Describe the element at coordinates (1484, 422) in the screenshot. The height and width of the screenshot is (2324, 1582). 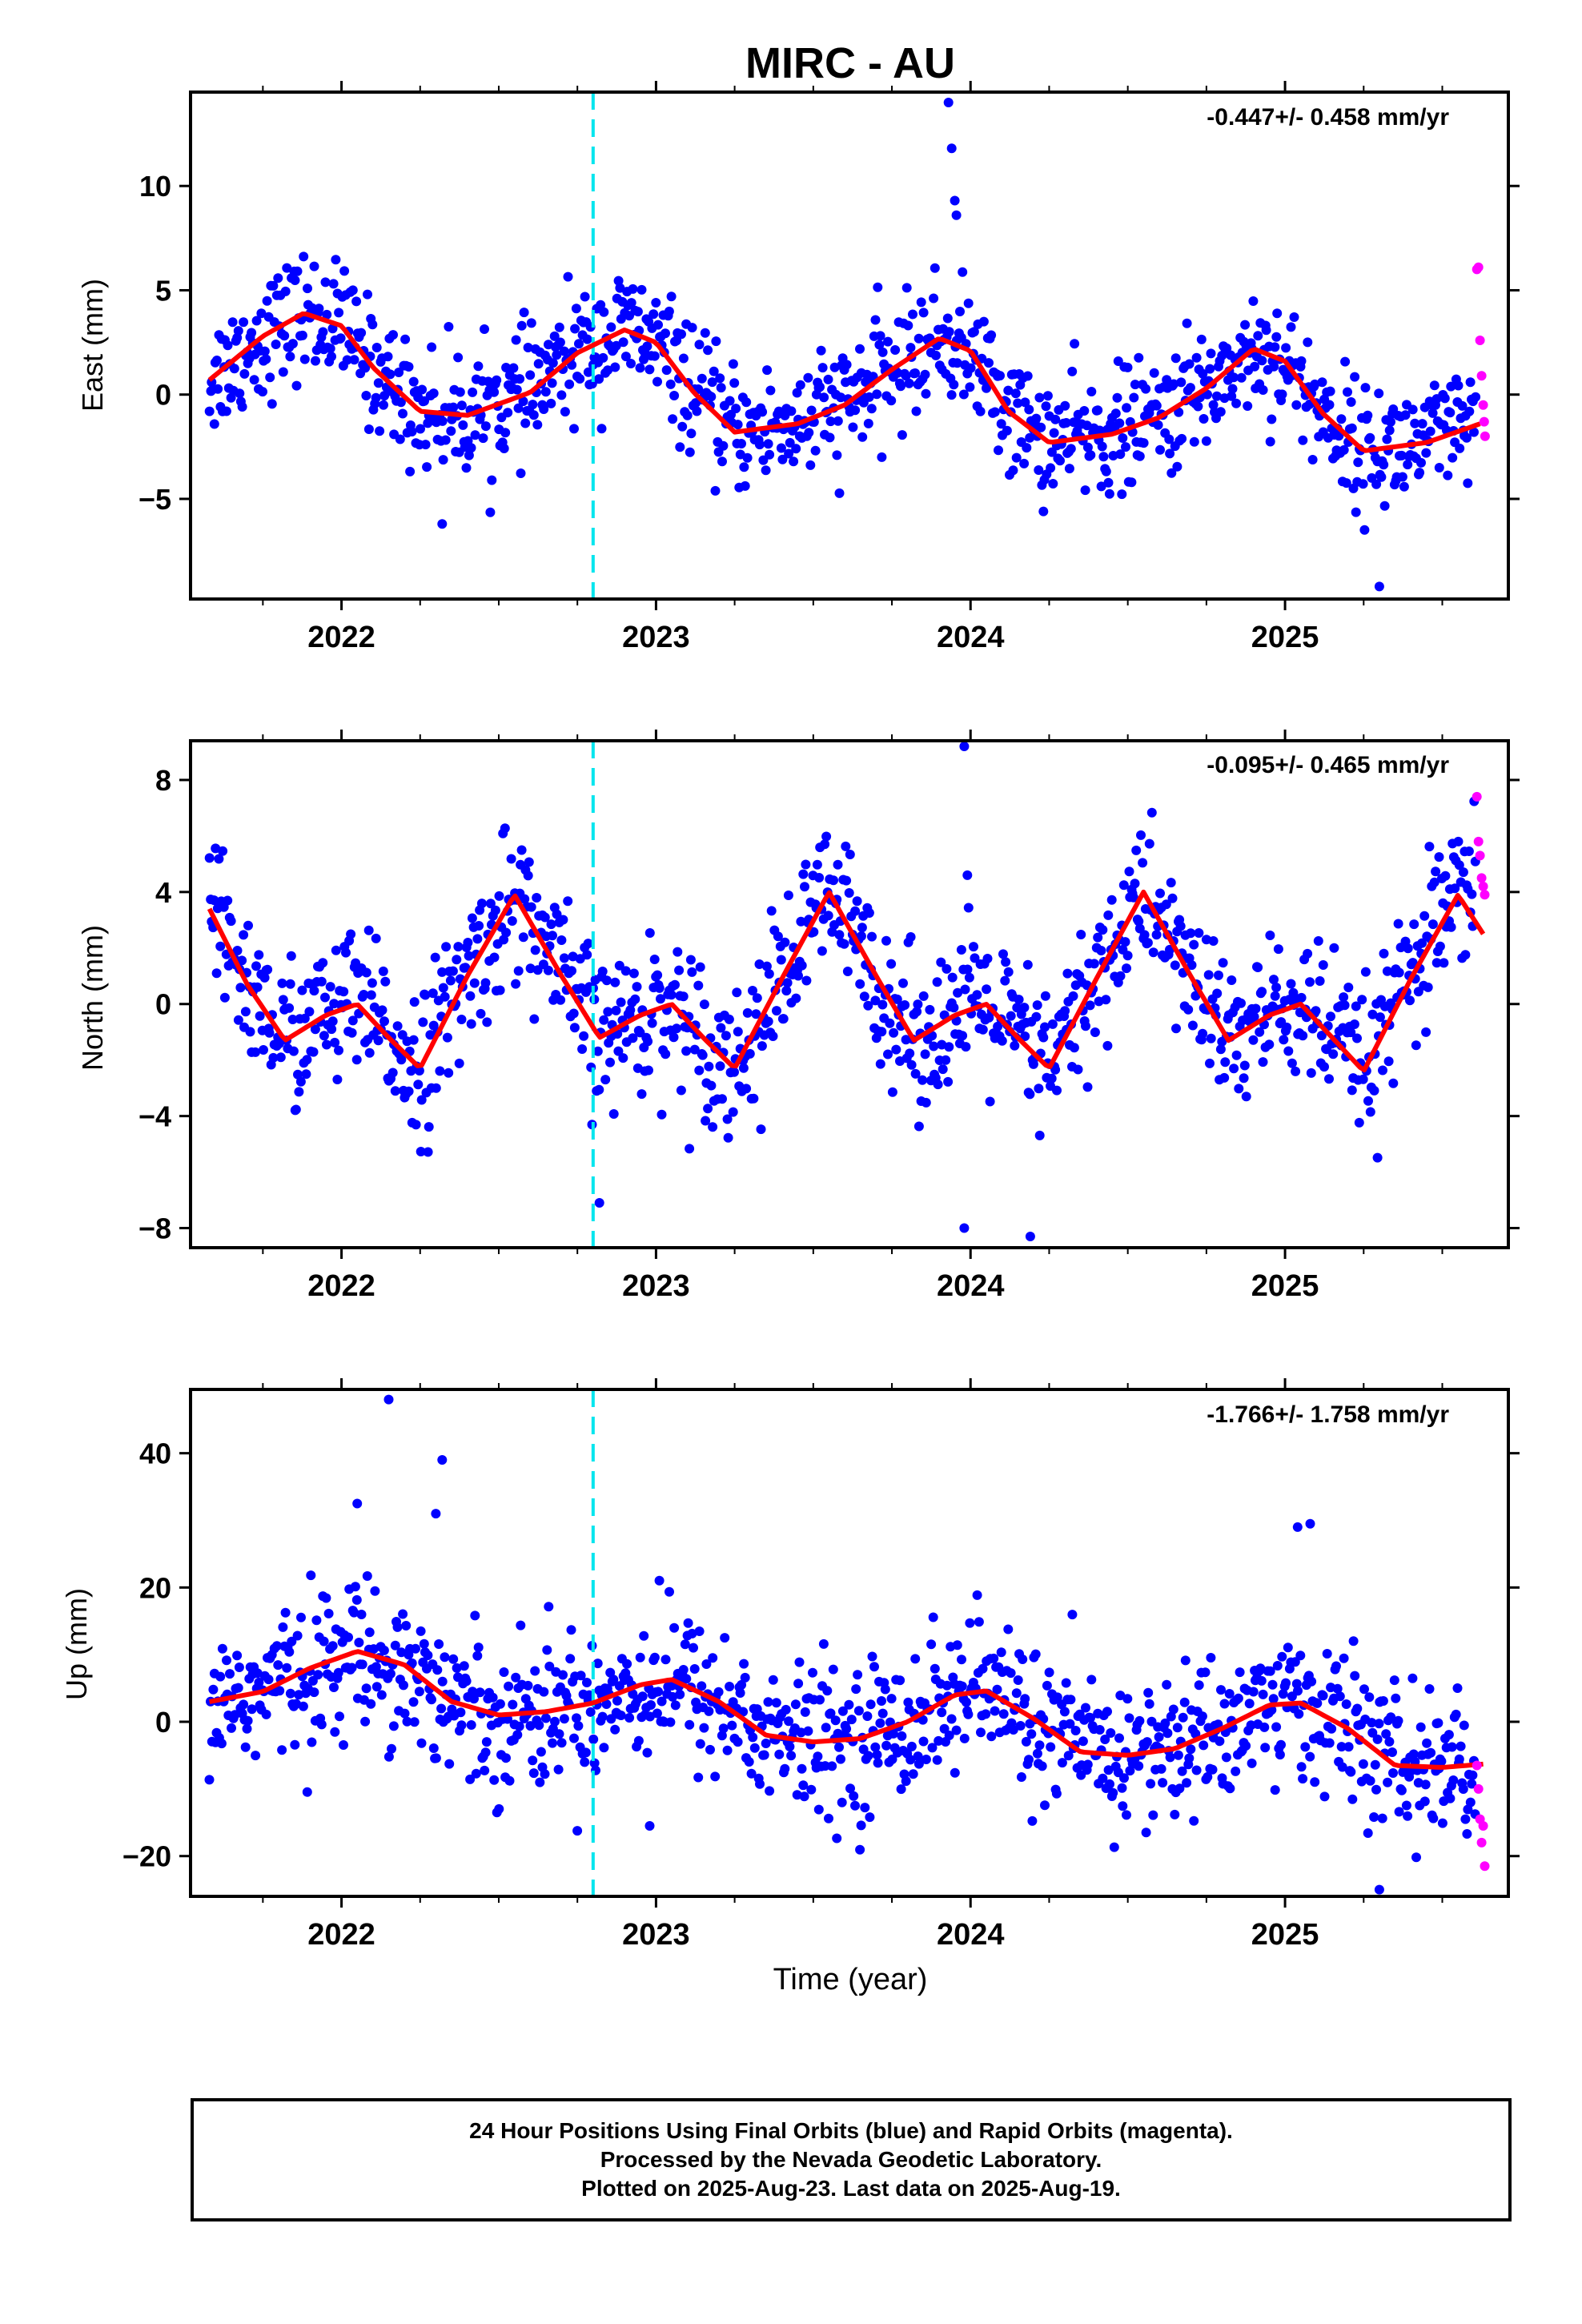
I see `east-rapid-point` at that location.